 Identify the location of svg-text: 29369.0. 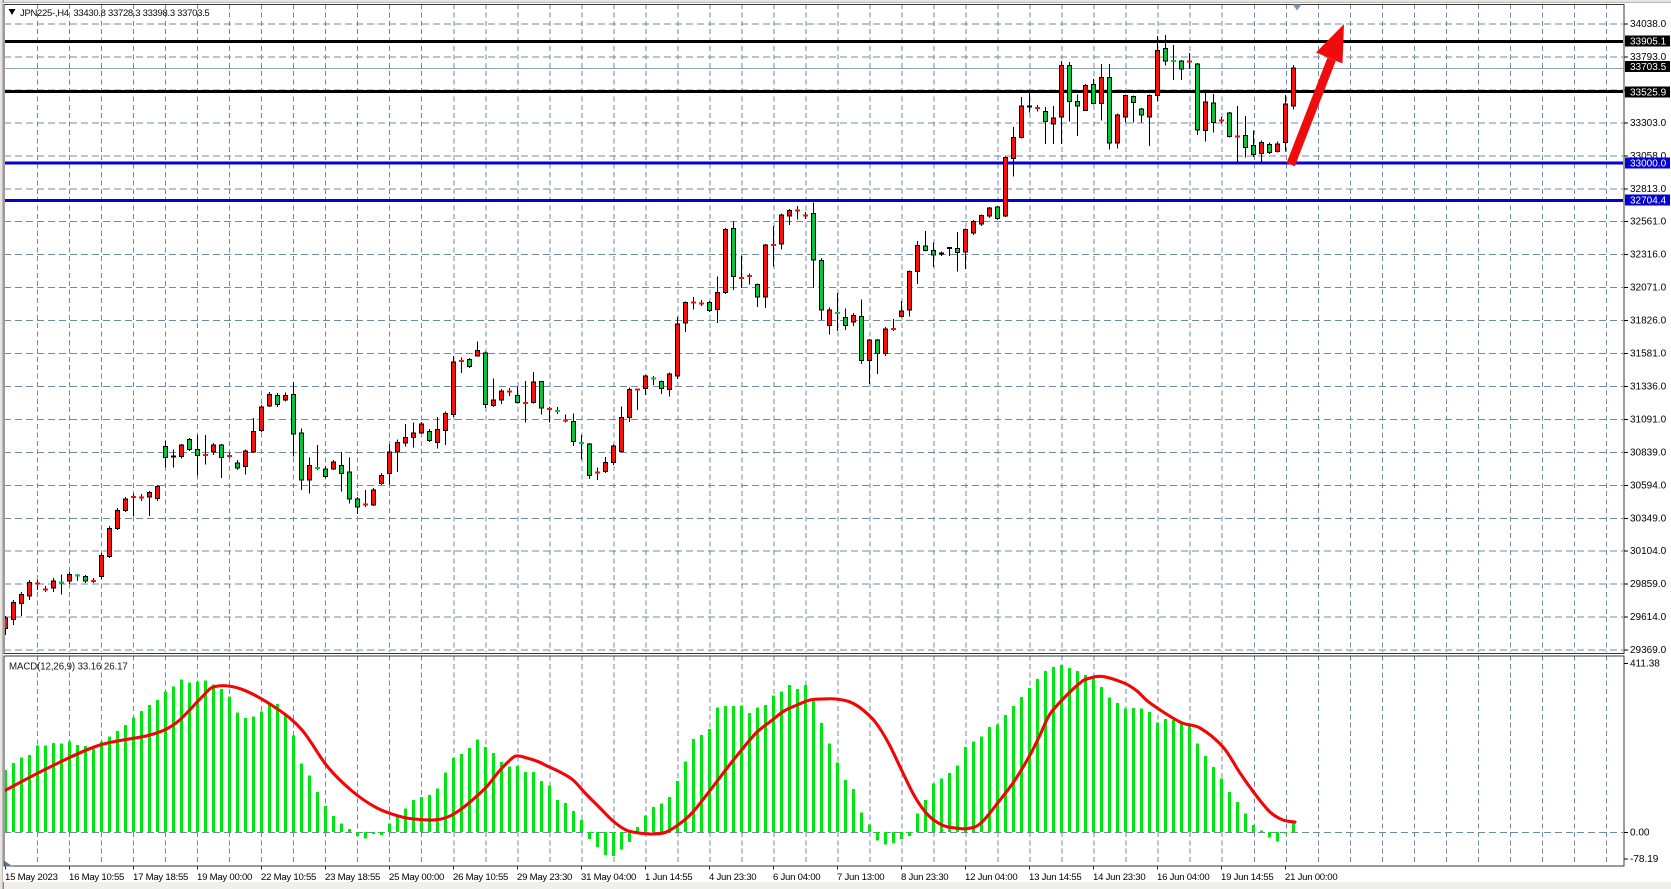
(1648, 650).